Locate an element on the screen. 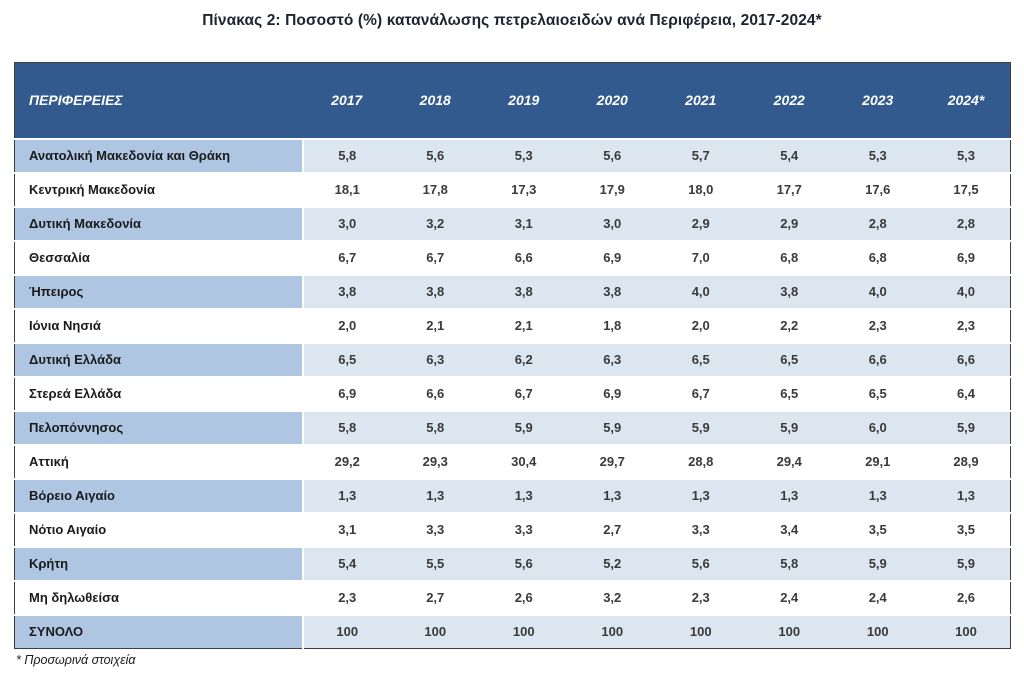  value-cell: 3,1 is located at coordinates (523, 223).